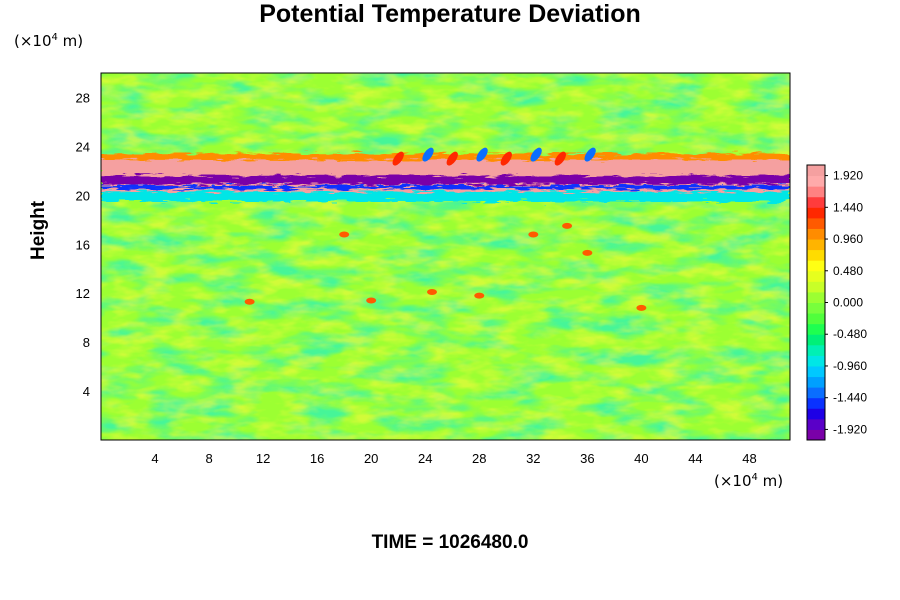 The image size is (900, 600). I want to click on x-tick-label: 24, so click(425, 458).